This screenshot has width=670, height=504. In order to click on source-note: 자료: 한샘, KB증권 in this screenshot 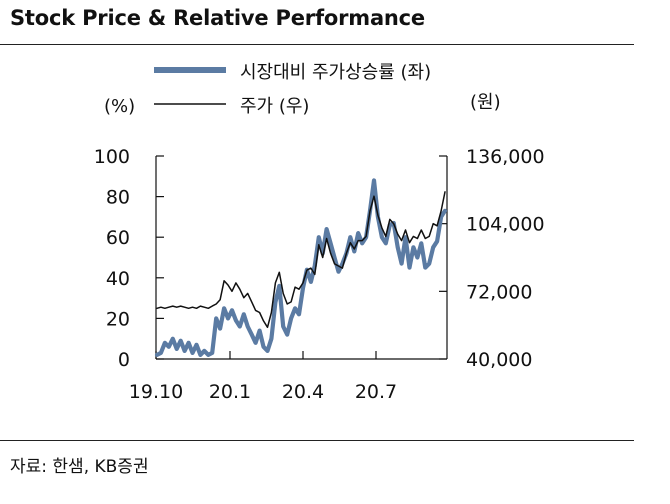, I will do `click(79, 467)`.